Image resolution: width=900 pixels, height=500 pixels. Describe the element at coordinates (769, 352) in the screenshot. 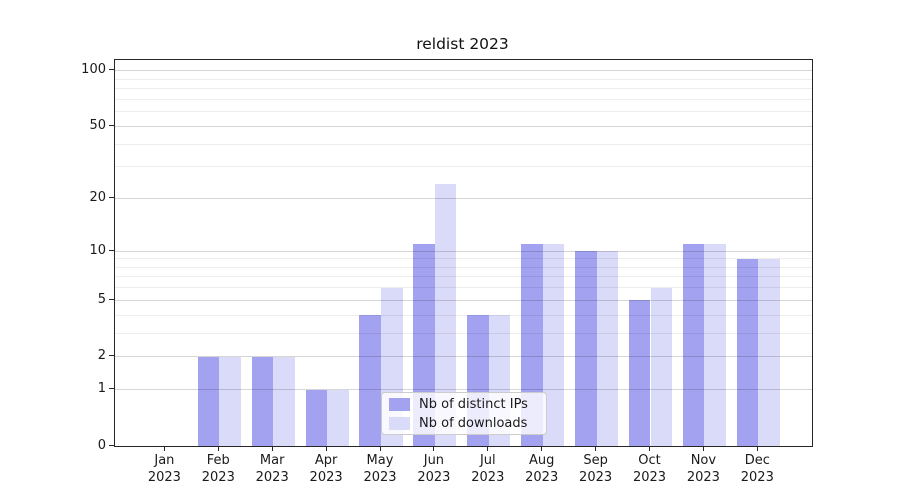

I see `bar-dec-downloads` at that location.